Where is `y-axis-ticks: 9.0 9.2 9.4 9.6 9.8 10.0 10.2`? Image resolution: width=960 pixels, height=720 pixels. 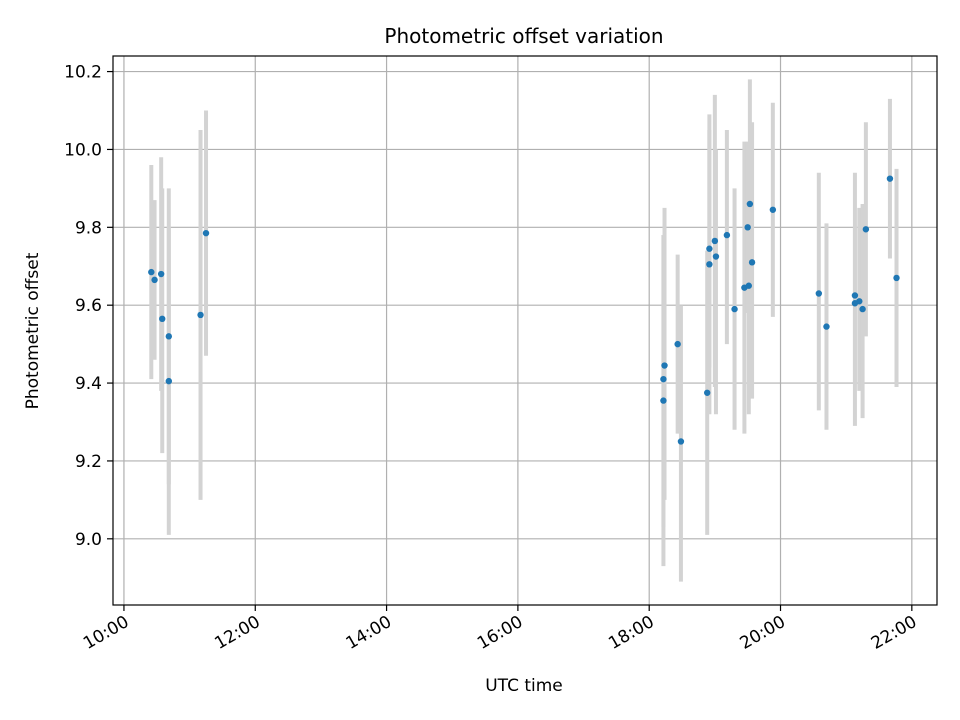 y-axis-ticks: 9.0 9.2 9.4 9.6 9.8 10.0 10.2 is located at coordinates (88, 306).